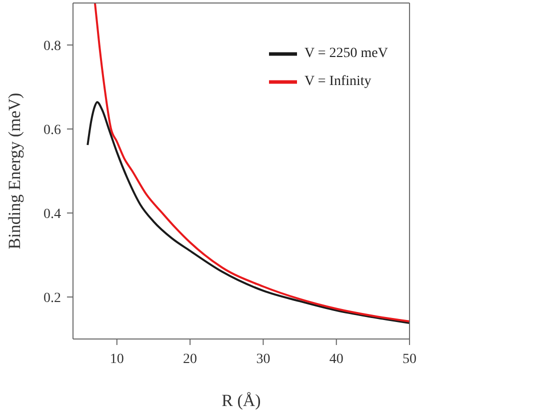 The width and height of the screenshot is (548, 414). I want to click on y-axis-title: Binding Energy (meV), so click(14, 171).